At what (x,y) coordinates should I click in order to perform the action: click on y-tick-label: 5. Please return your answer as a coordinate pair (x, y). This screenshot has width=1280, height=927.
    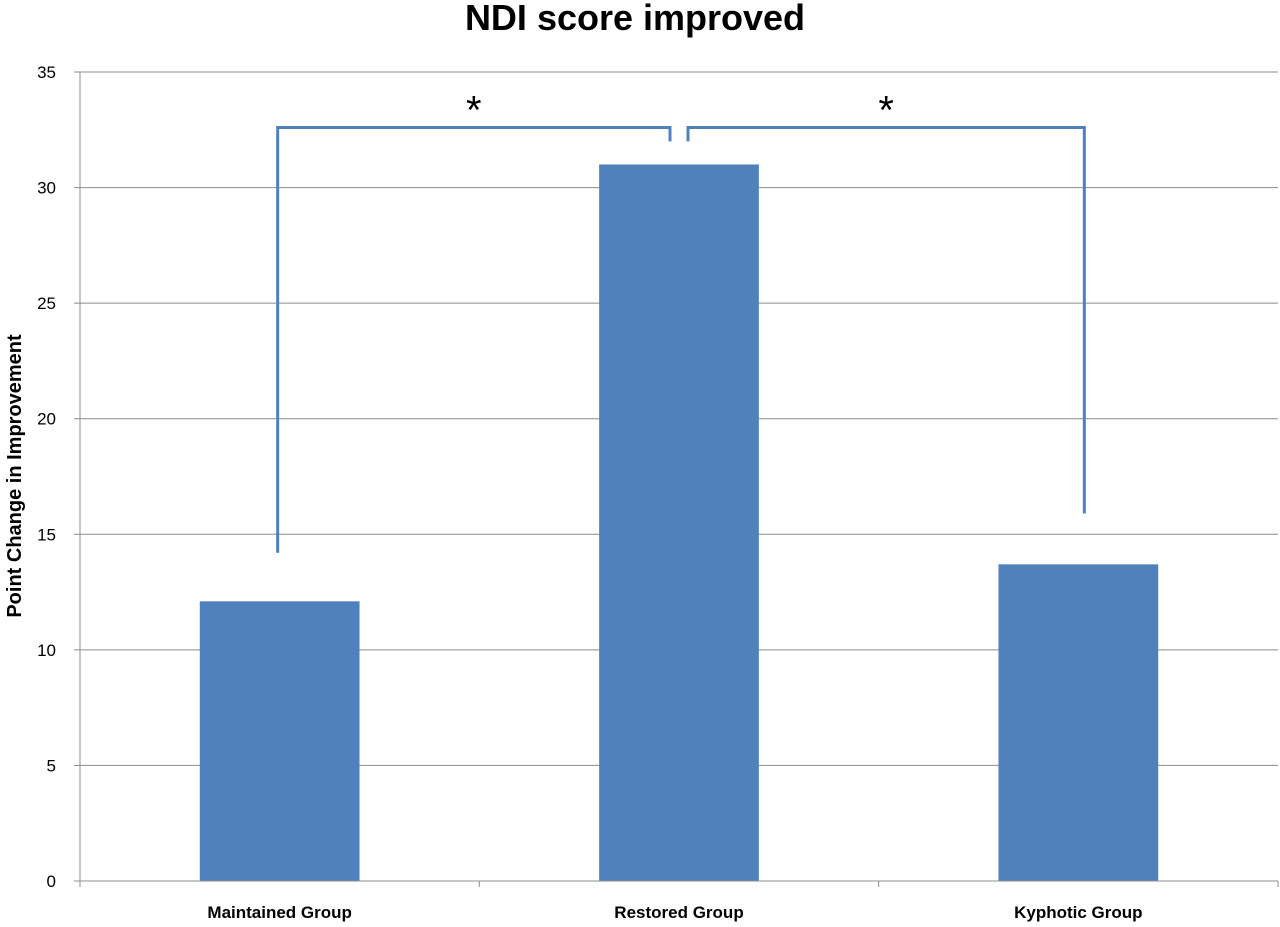
    Looking at the image, I should click on (51, 765).